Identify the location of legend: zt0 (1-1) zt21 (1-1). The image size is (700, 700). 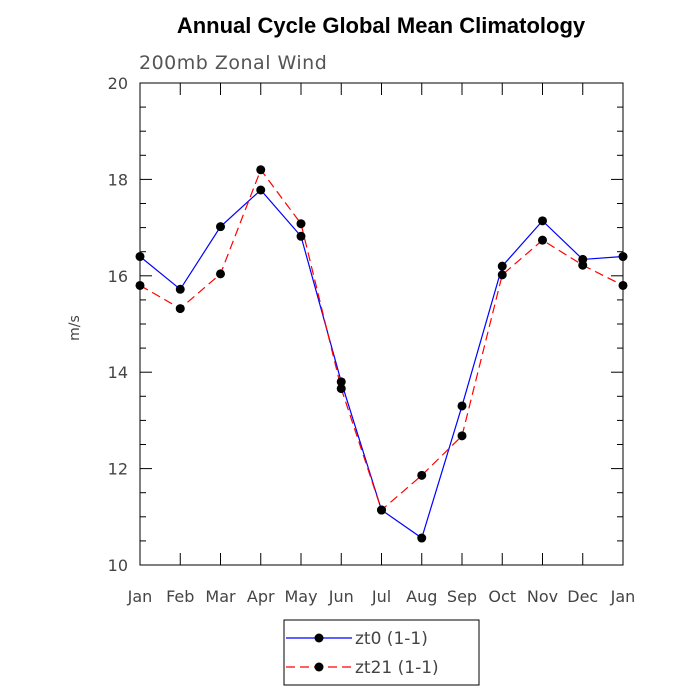
(381, 652).